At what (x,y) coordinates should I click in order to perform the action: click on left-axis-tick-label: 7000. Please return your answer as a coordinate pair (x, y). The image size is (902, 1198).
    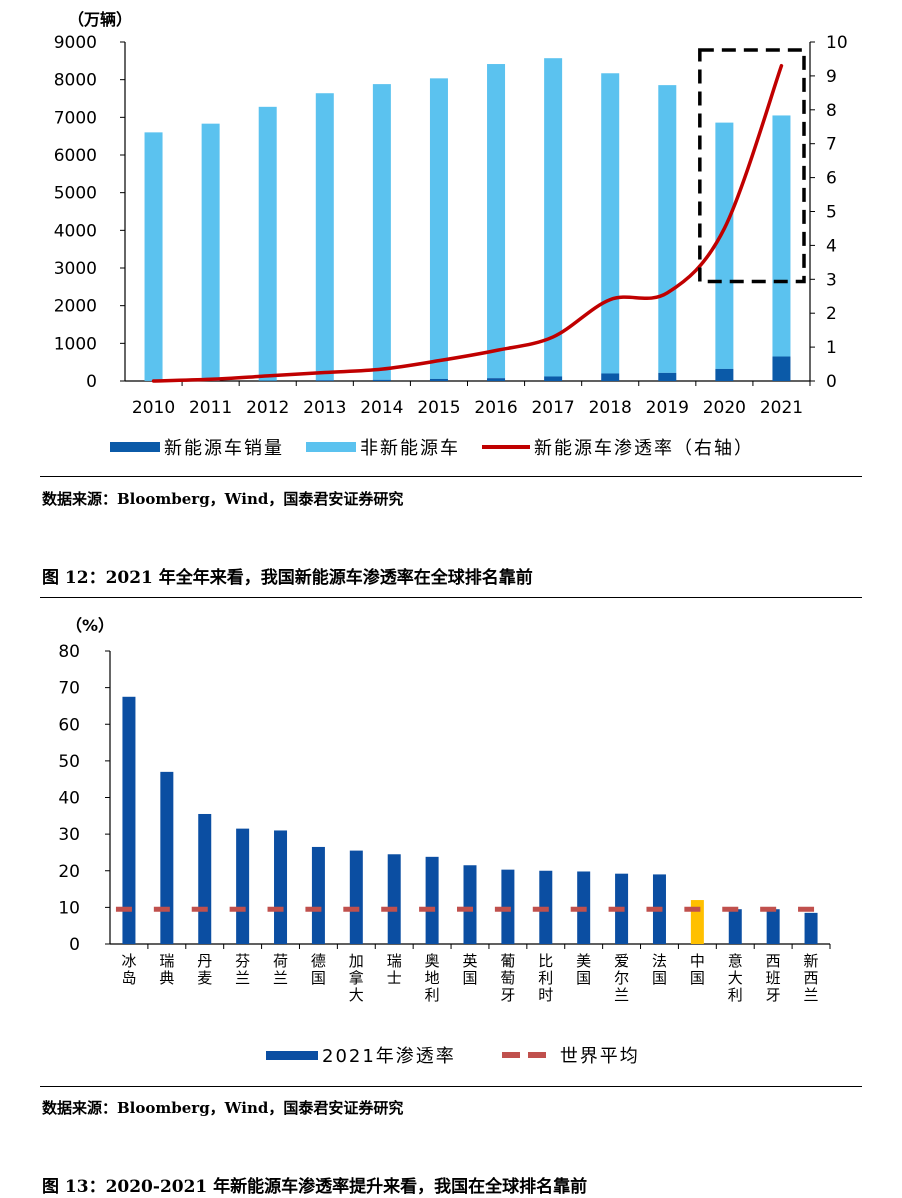
    Looking at the image, I should click on (75, 118).